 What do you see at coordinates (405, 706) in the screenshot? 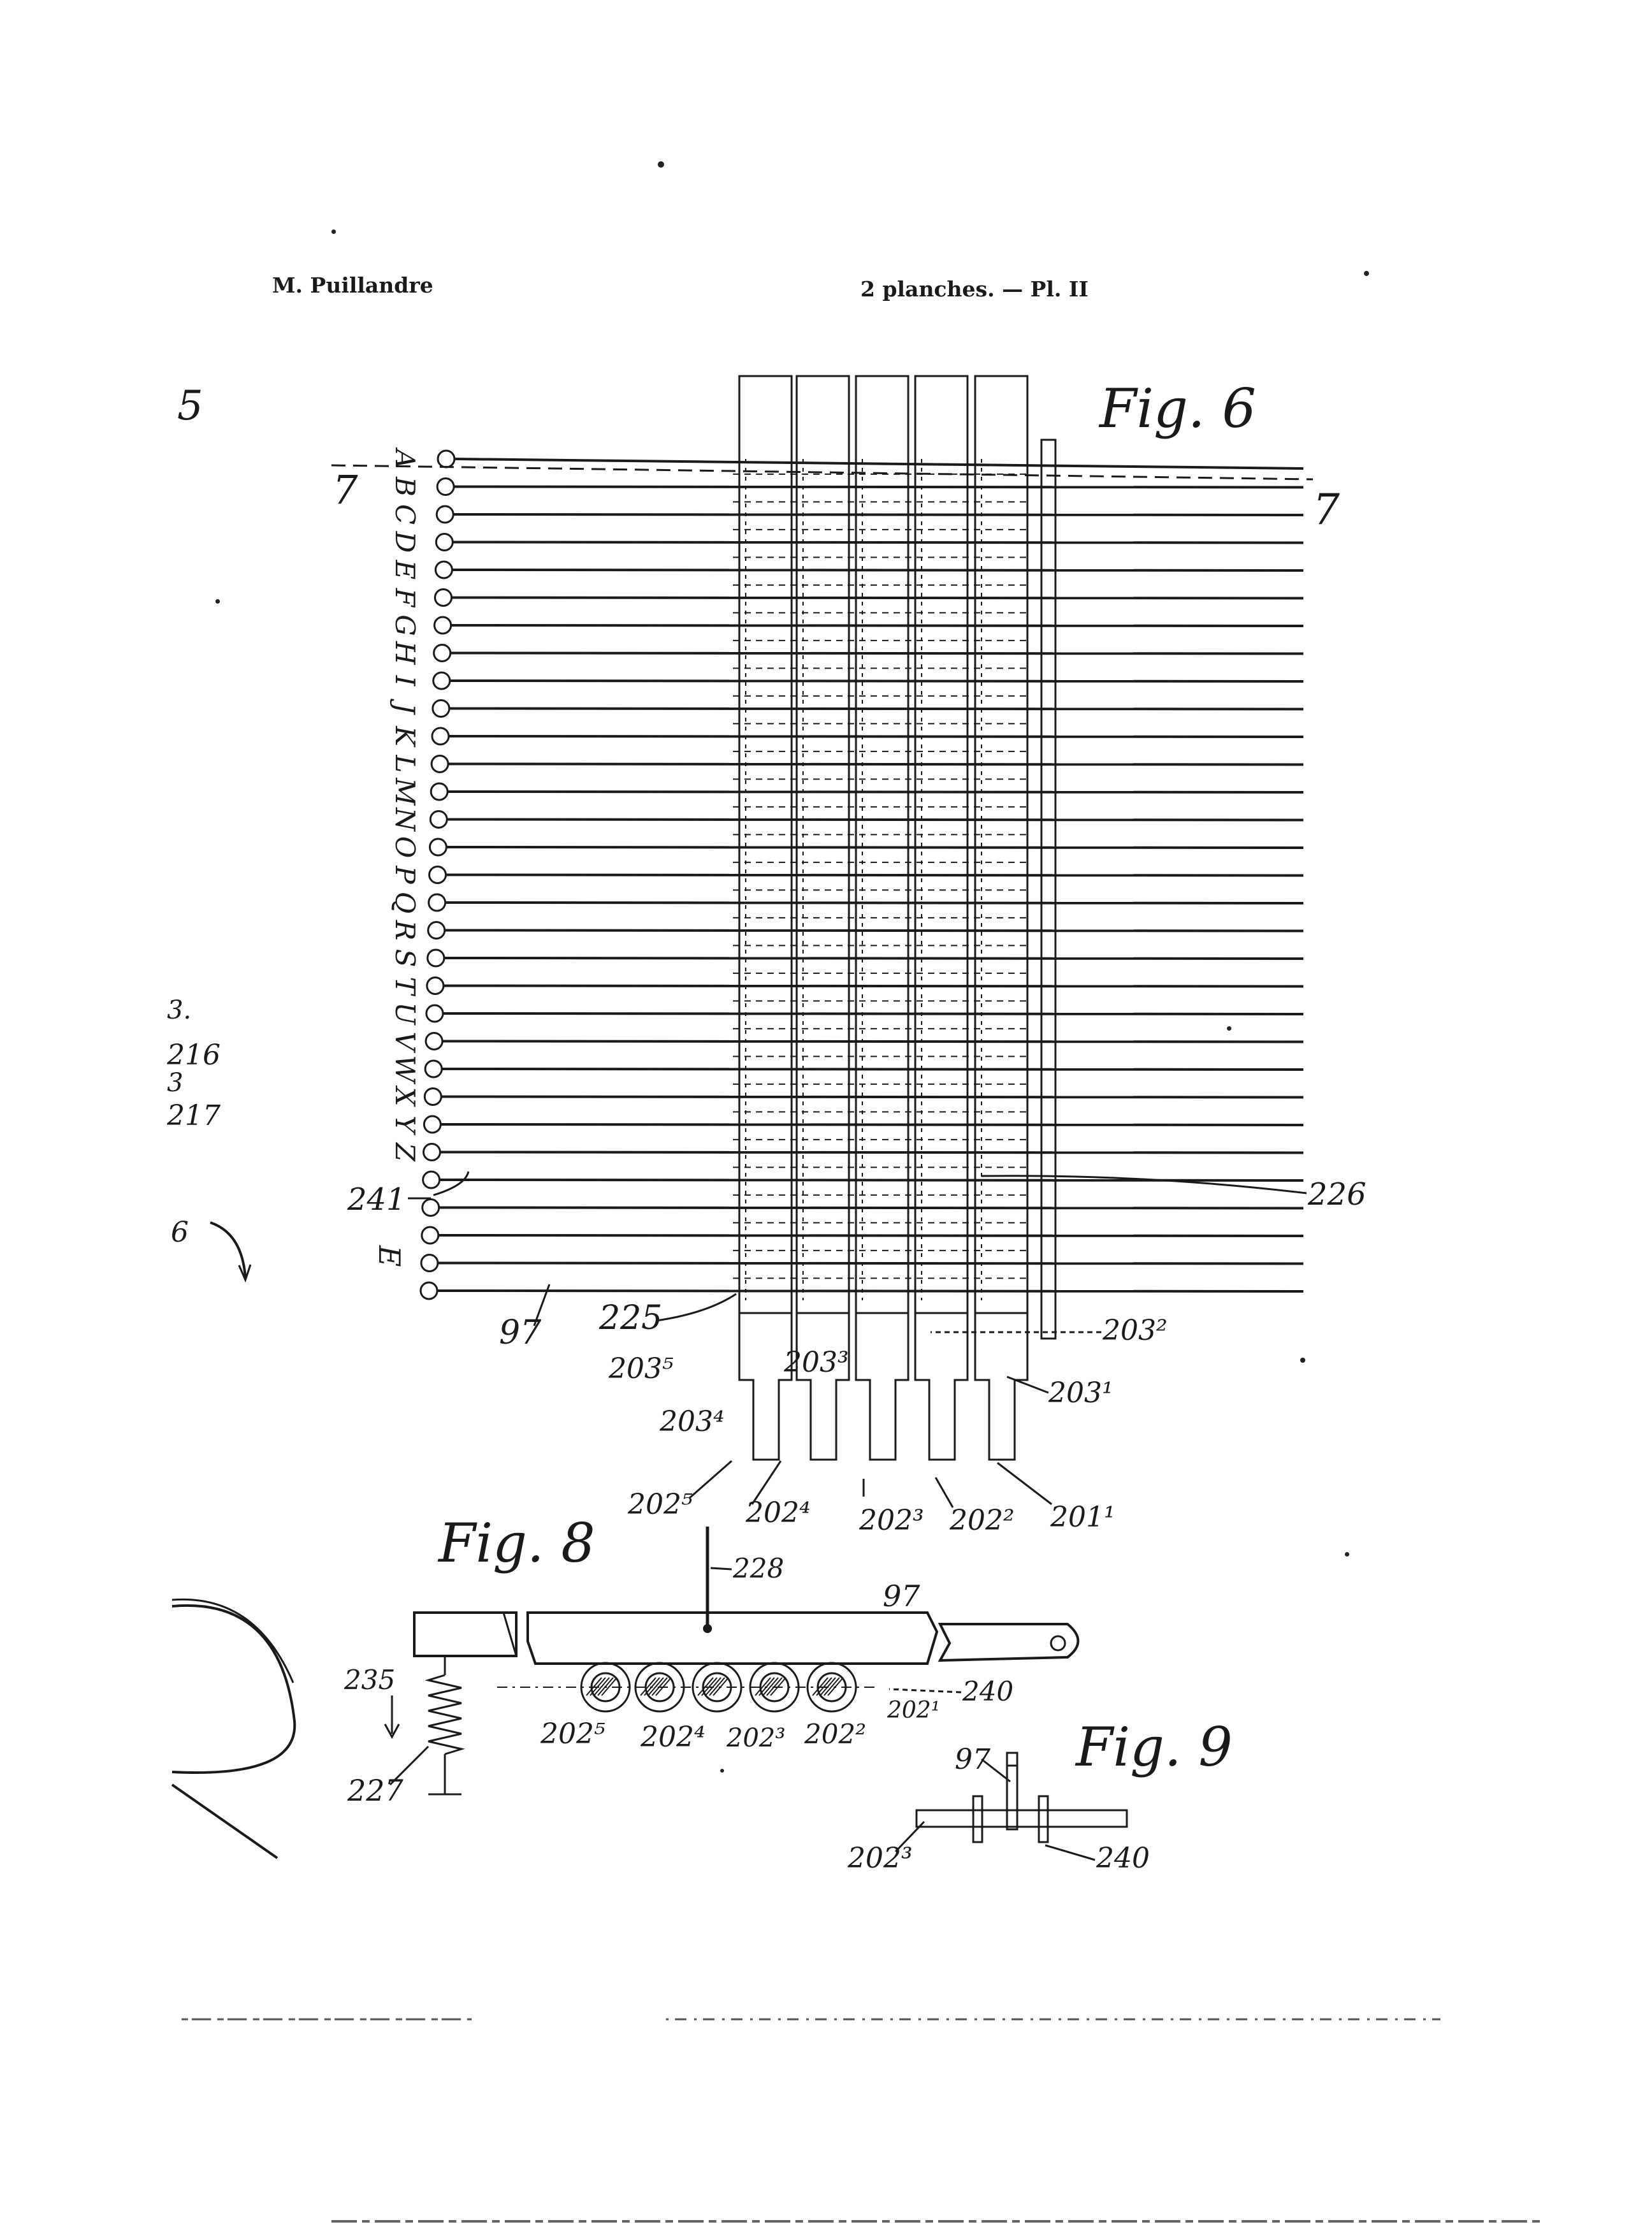
I see `row-letter: J` at bounding box center [405, 706].